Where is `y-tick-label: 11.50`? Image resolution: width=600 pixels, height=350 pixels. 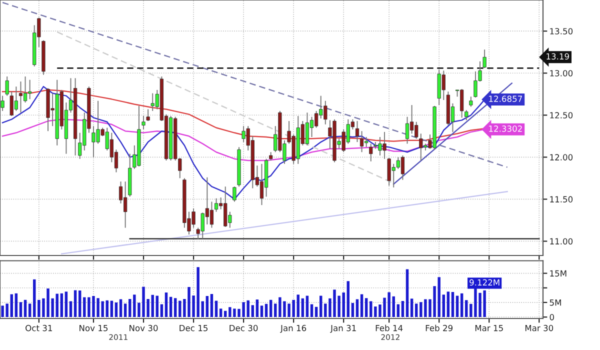 y-tick-label: 11.50 is located at coordinates (561, 199).